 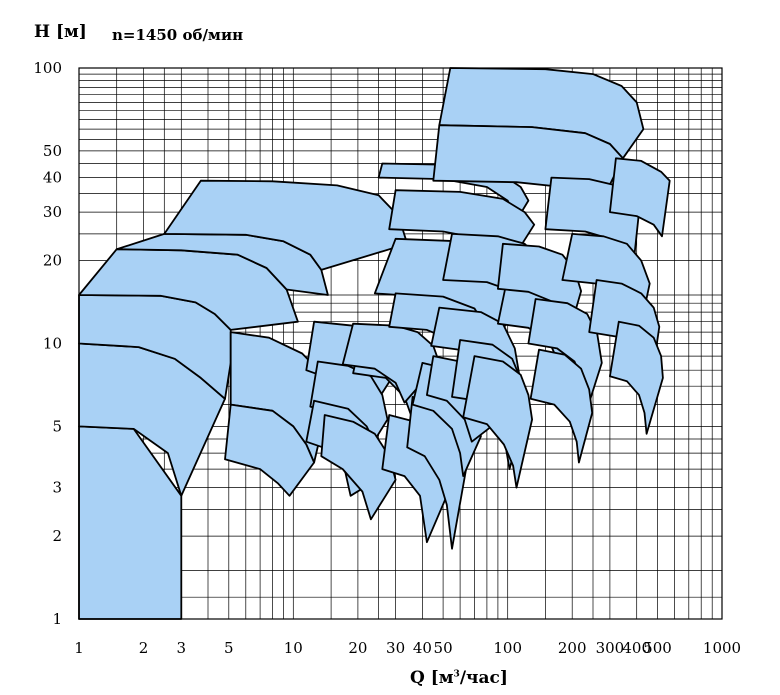 What do you see at coordinates (657, 648) in the screenshot?
I see `x-tick-label: 500` at bounding box center [657, 648].